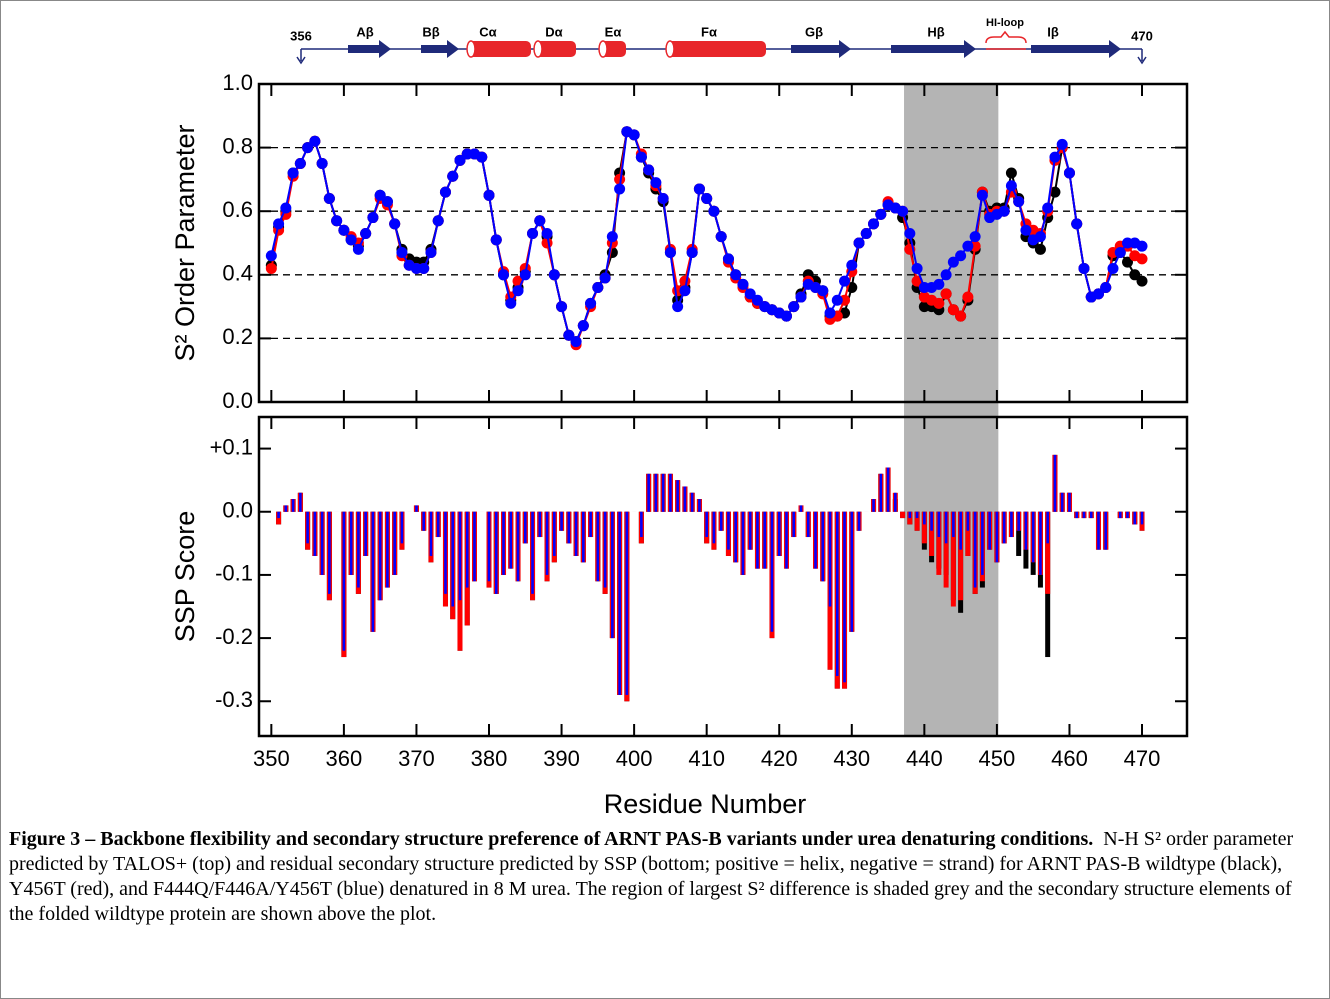  Describe the element at coordinates (1053, 31) in the screenshot. I see `topology-label: Iβ` at that location.